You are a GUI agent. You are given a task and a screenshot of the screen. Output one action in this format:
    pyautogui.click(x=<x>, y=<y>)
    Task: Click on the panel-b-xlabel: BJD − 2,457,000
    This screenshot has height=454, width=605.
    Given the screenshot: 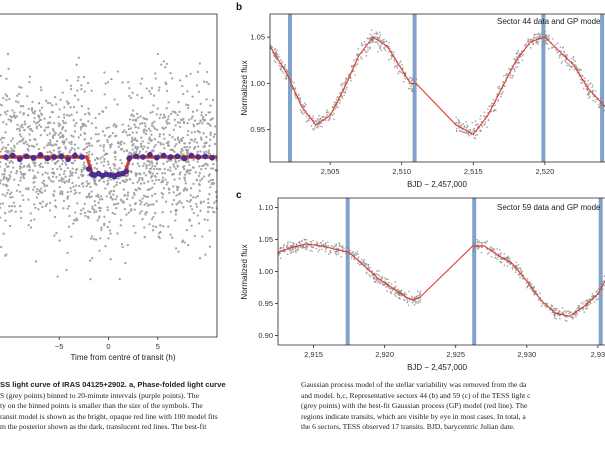 What is the action you would take?
    pyautogui.click(x=437, y=184)
    